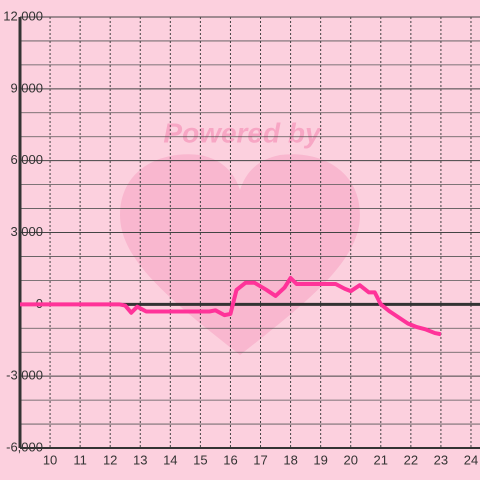 The width and height of the screenshot is (480, 480). I want to click on y-tick-label: 9,000, so click(26, 87).